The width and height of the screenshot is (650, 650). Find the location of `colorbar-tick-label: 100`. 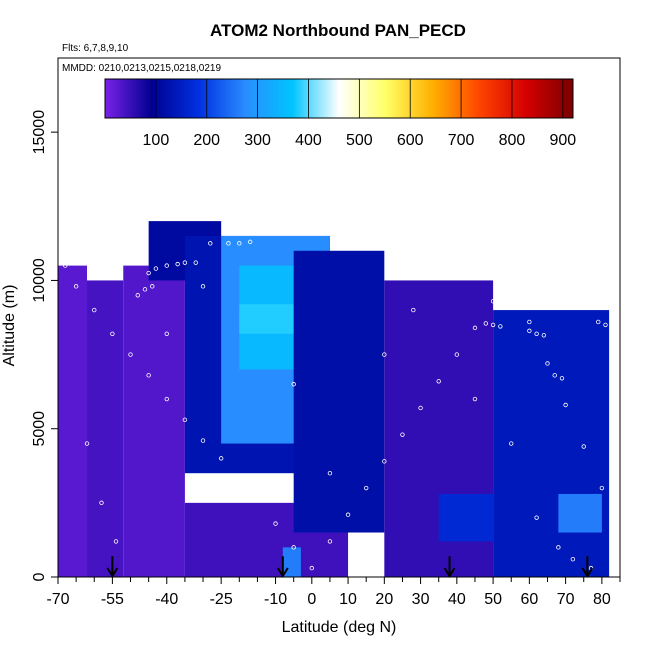

colorbar-tick-label: 100 is located at coordinates (156, 140).